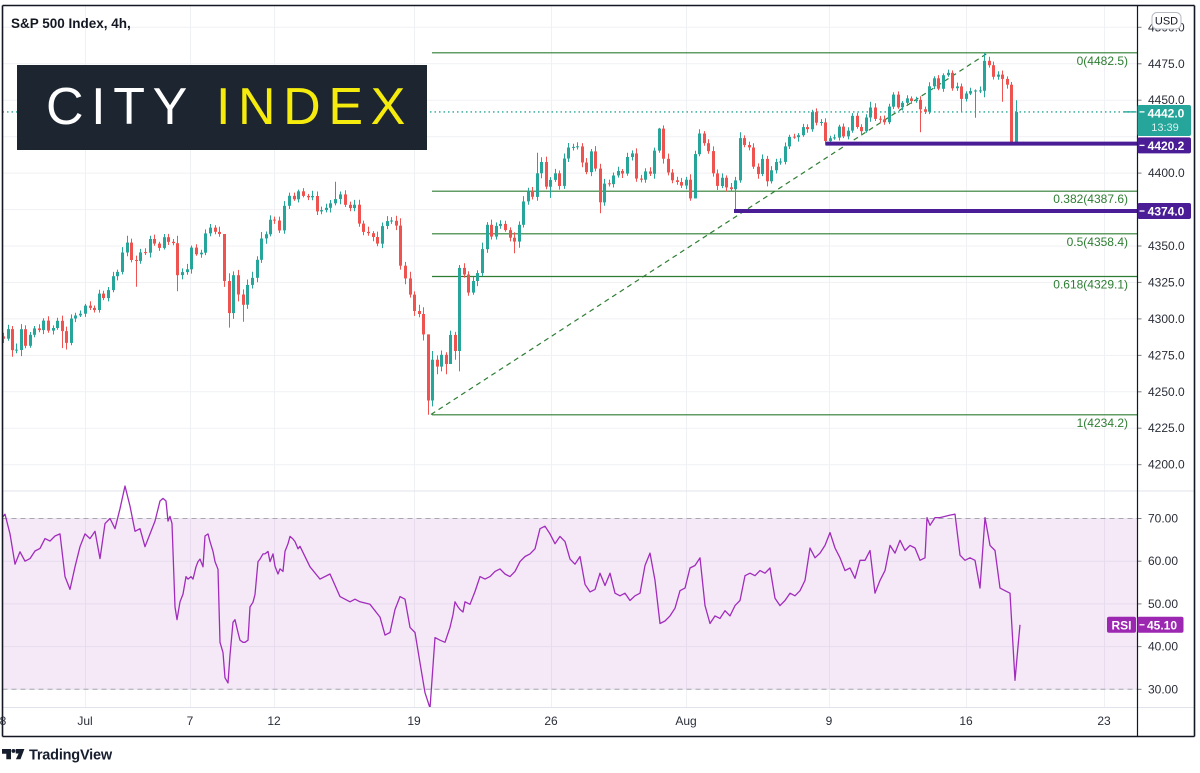  Describe the element at coordinates (1166, 146) in the screenshot. I see `svg-text: 4420.2` at that location.